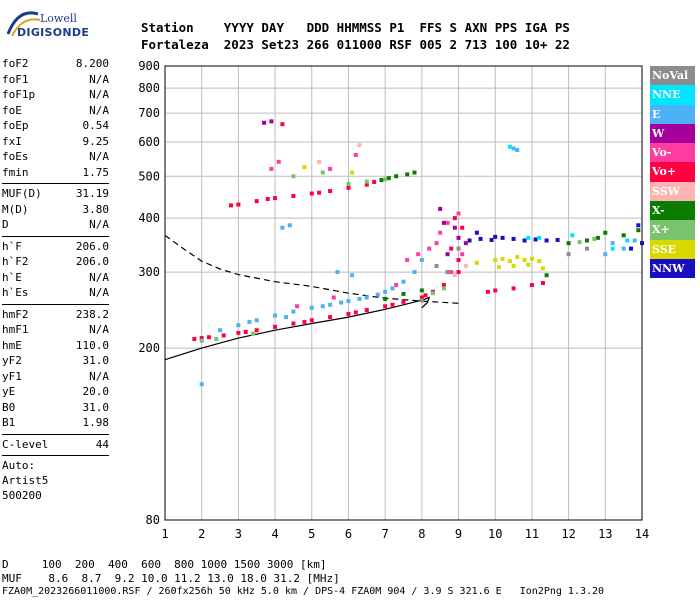 The height and width of the screenshot is (600, 700). Describe the element at coordinates (642, 534) in the screenshot. I see `x-tick-label: 14` at that location.